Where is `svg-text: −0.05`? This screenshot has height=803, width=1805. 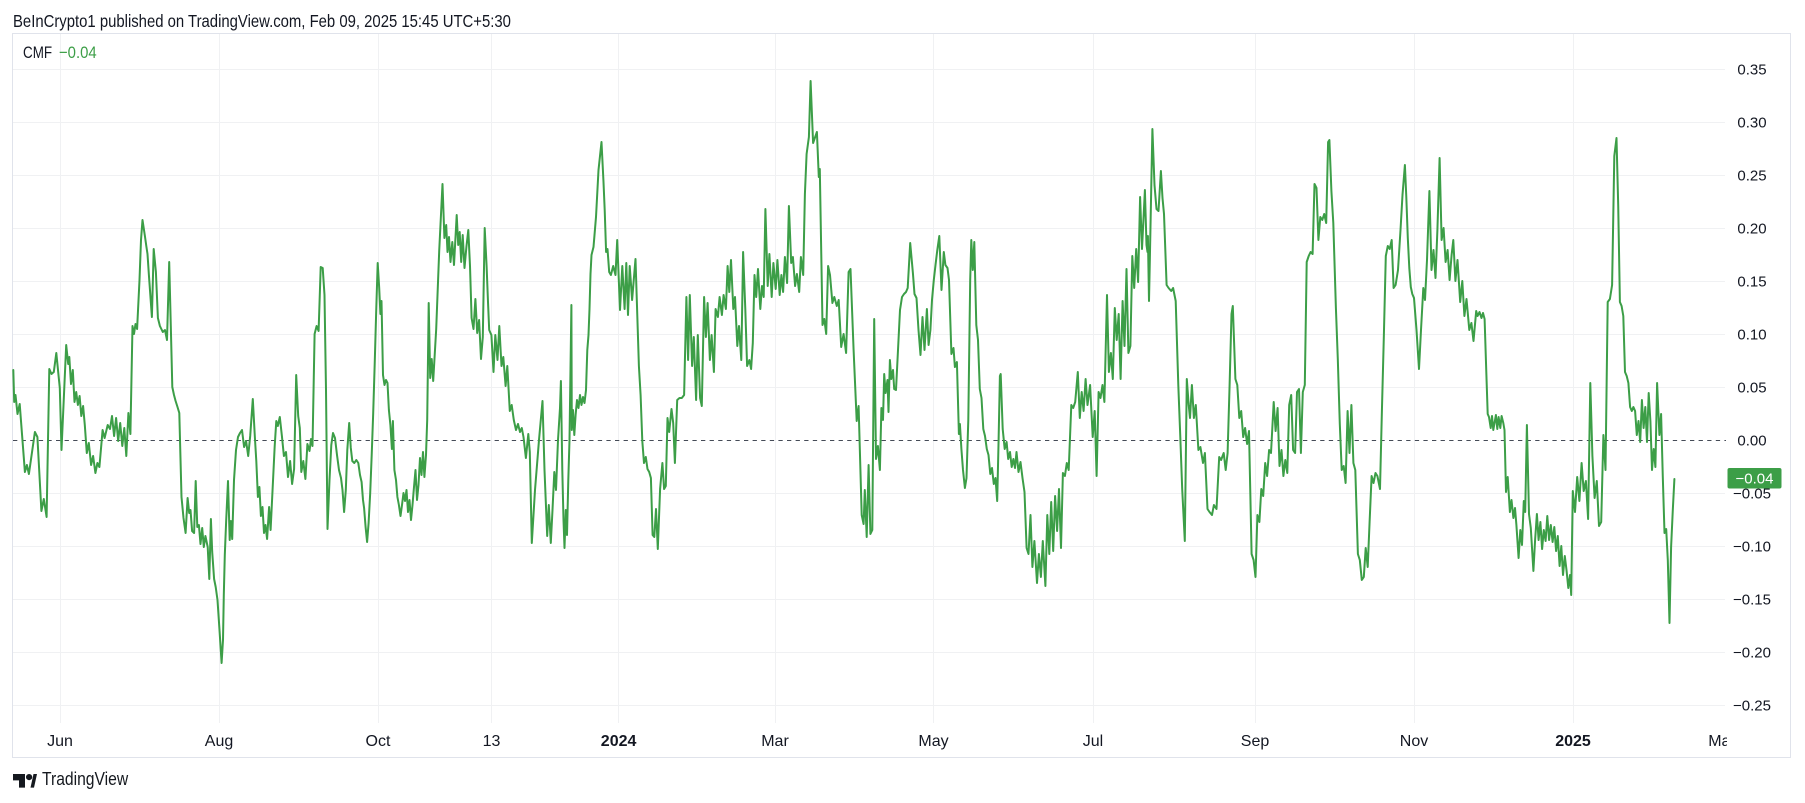
svg-text: −0.05 is located at coordinates (1752, 494).